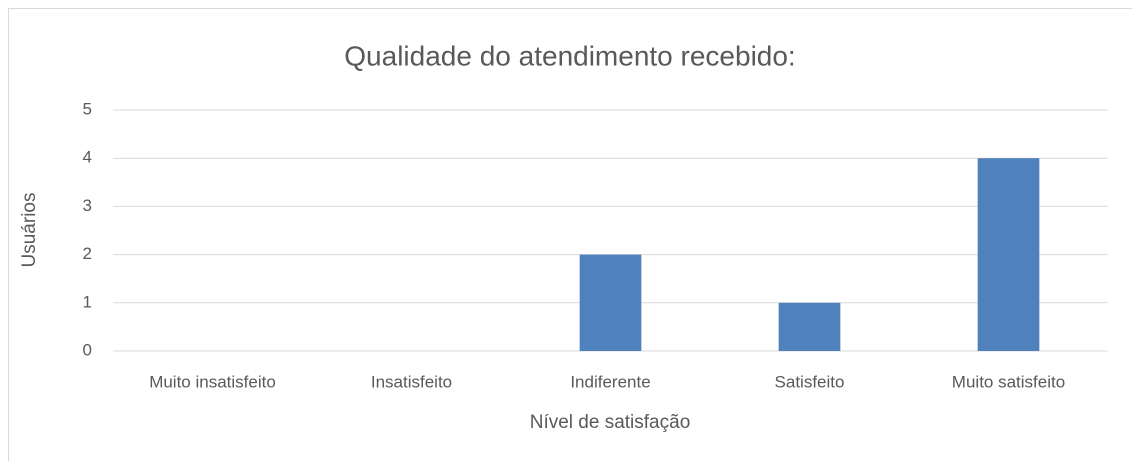  Describe the element at coordinates (87, 157) in the screenshot. I see `y-tick-label: 4` at that location.